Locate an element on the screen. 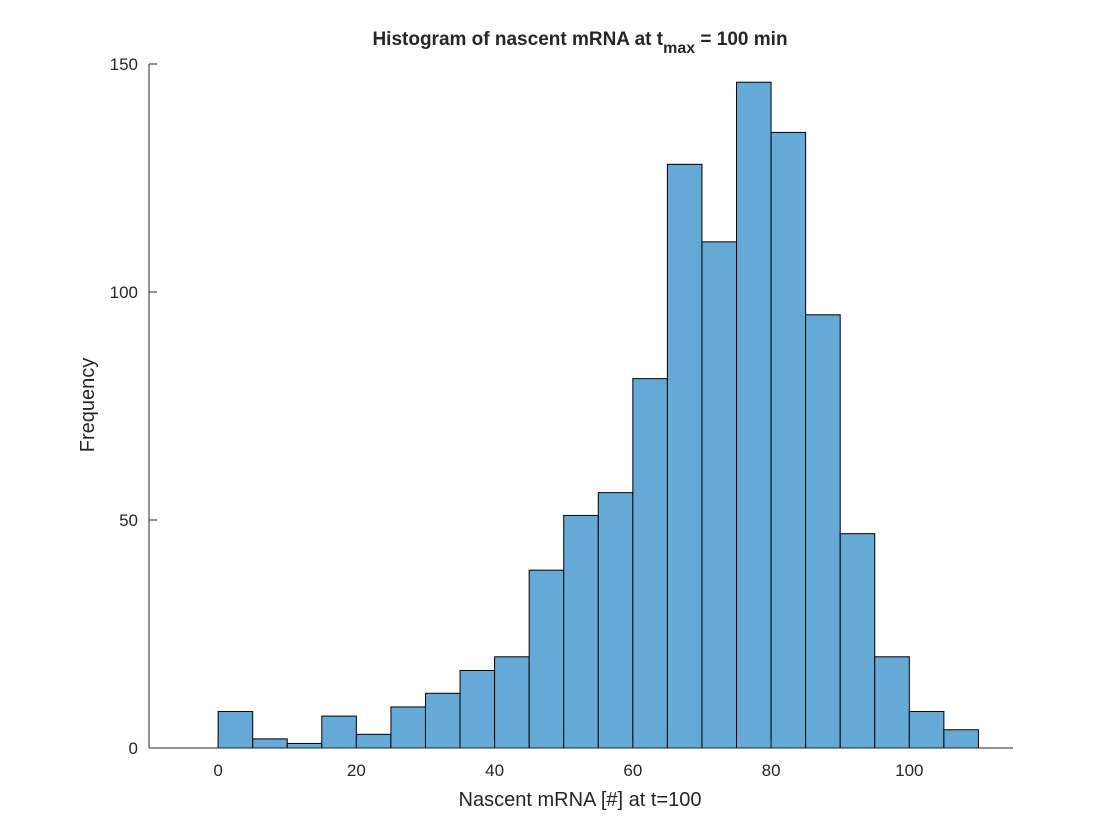 This screenshot has width=1120, height=840. chart-title-subscript: max is located at coordinates (679, 48).